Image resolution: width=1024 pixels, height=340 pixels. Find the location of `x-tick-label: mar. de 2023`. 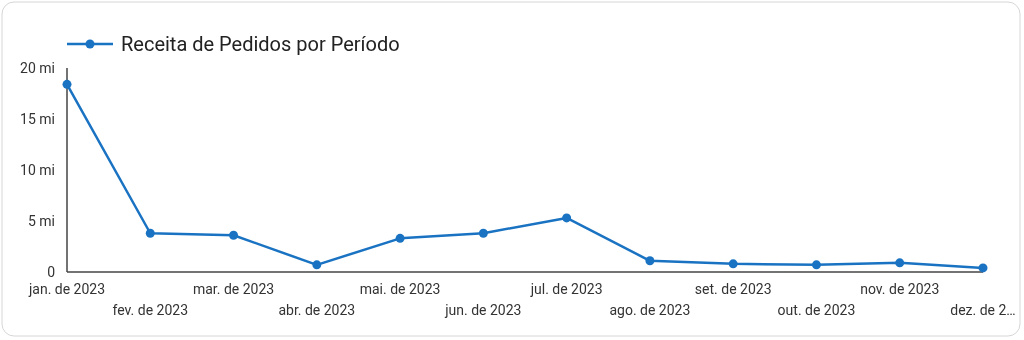

x-tick-label: mar. de 2023 is located at coordinates (233, 289).